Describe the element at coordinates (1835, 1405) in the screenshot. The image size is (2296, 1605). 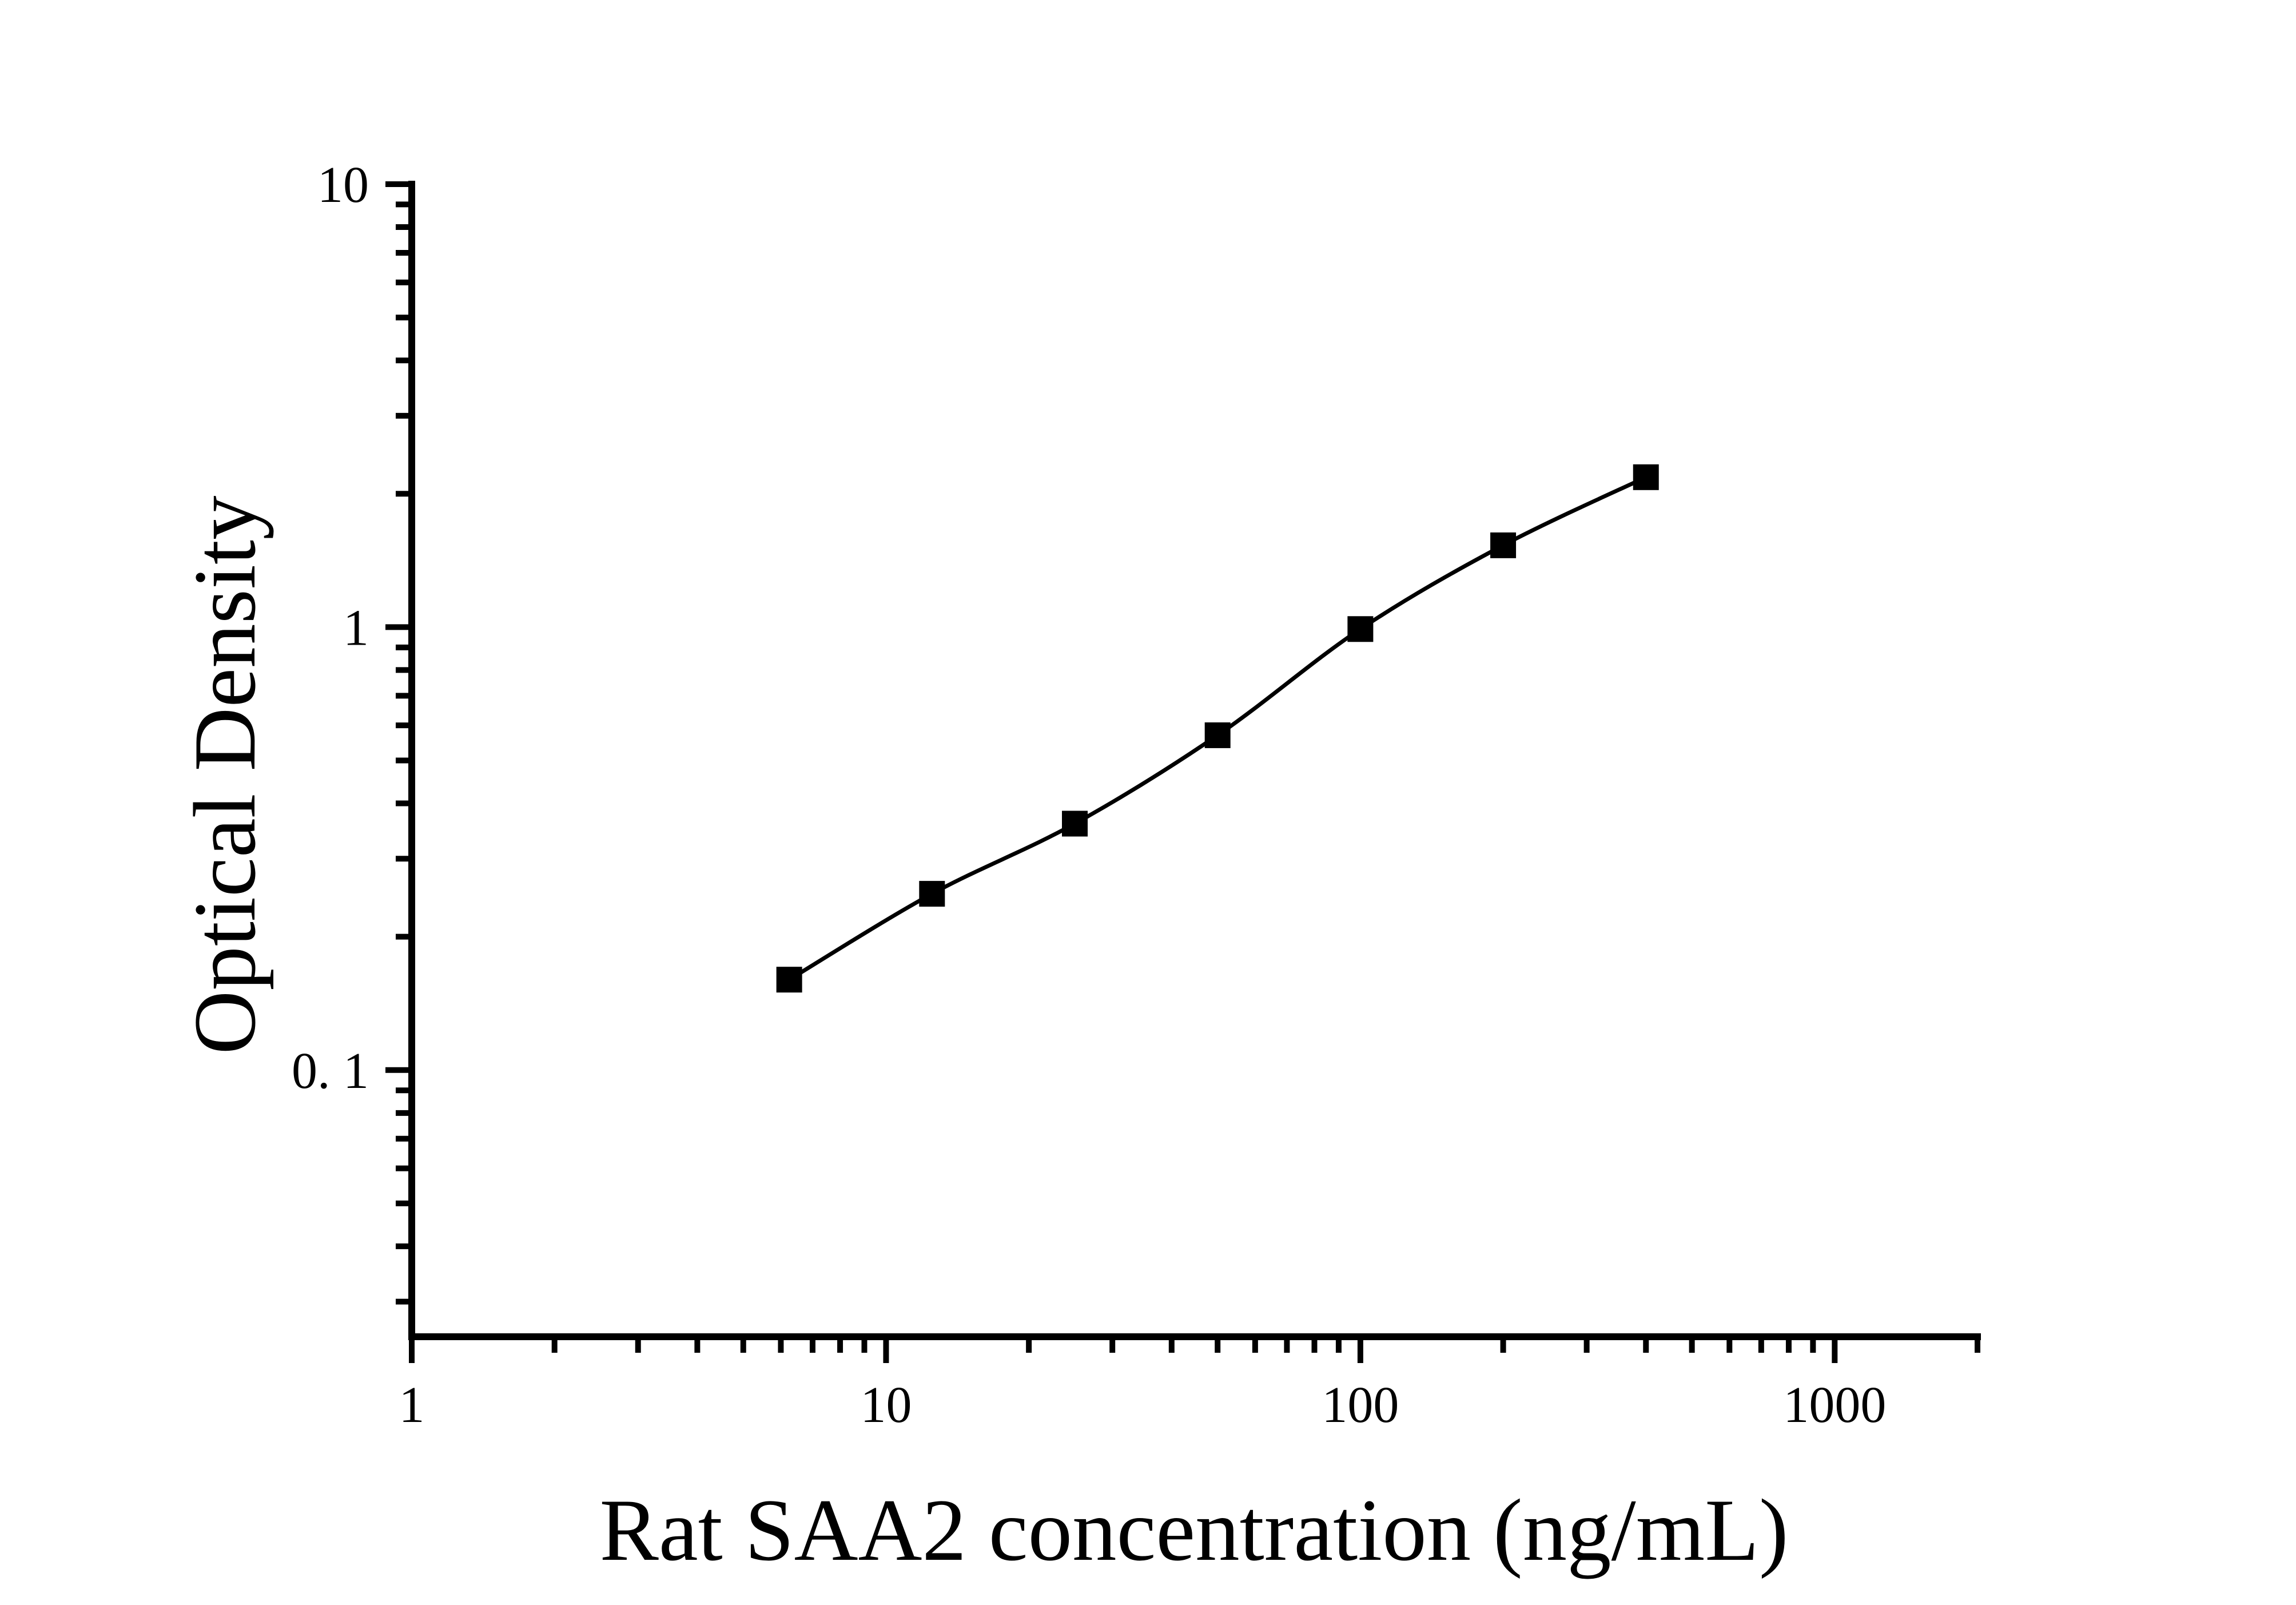
I see `x-axis-tick-label: 1000` at that location.